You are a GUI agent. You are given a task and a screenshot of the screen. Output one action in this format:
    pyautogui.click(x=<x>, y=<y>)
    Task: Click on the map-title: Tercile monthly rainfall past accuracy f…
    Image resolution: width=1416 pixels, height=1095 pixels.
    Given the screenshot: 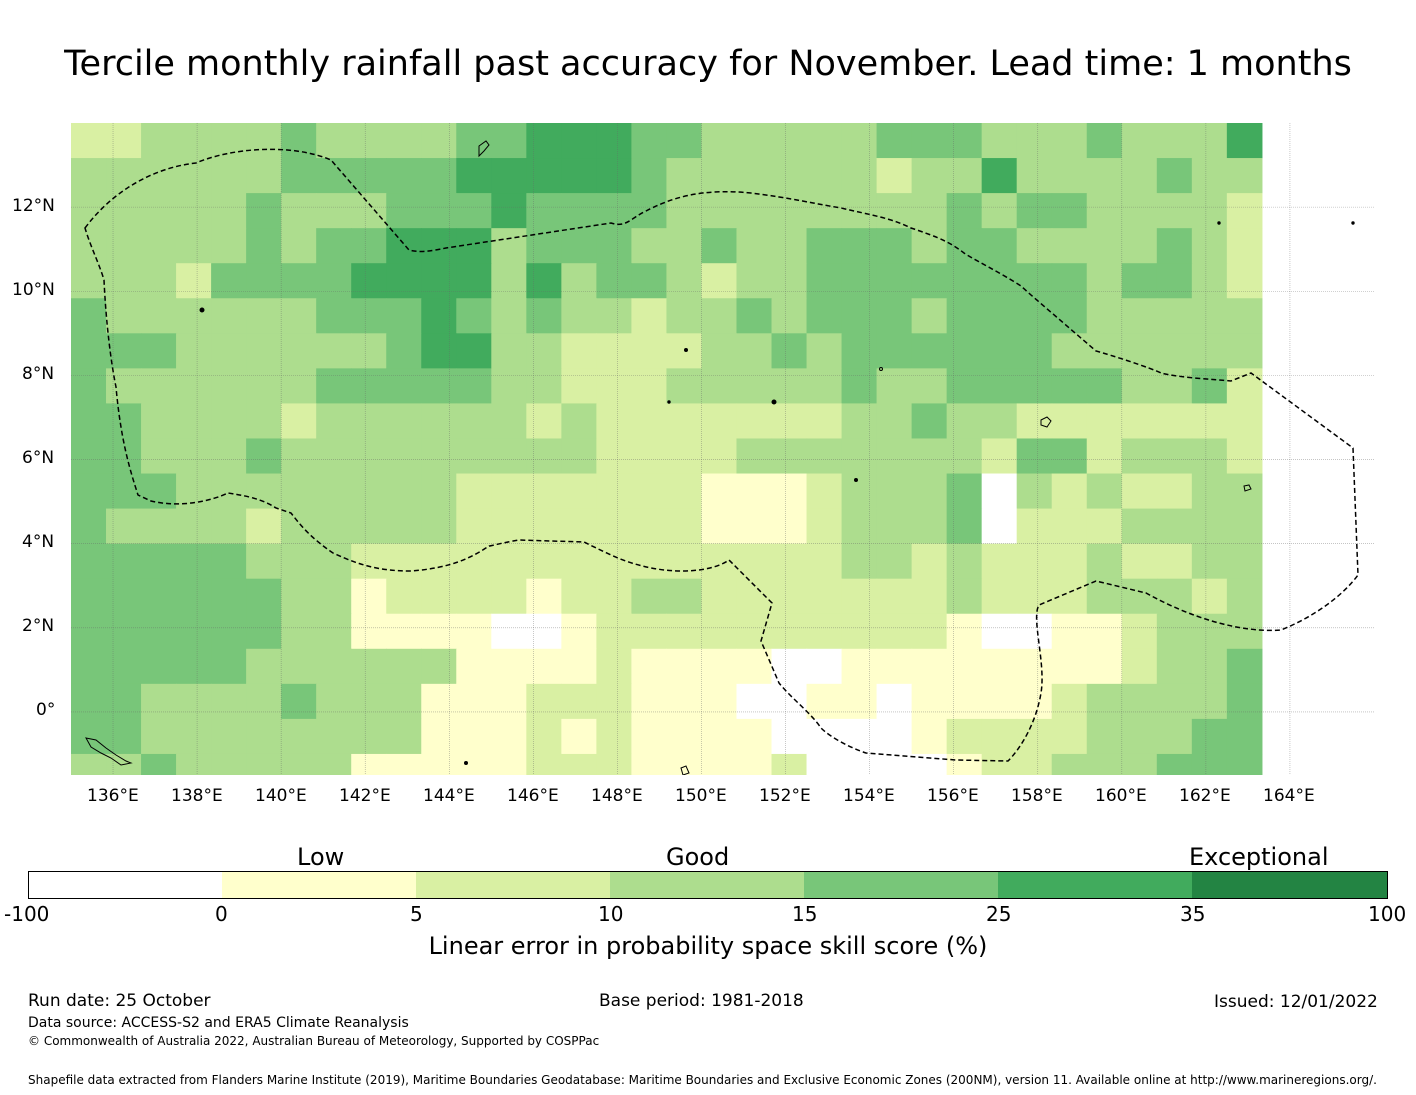 What is the action you would take?
    pyautogui.click(x=708, y=64)
    